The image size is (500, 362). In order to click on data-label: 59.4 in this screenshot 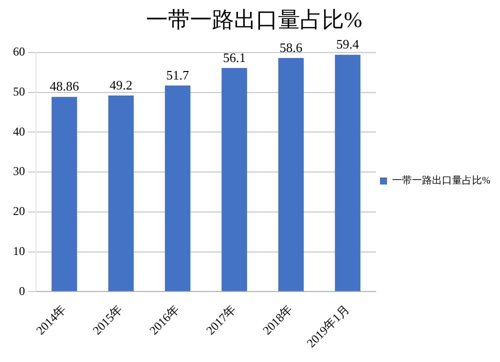, I will do `click(348, 44)`.